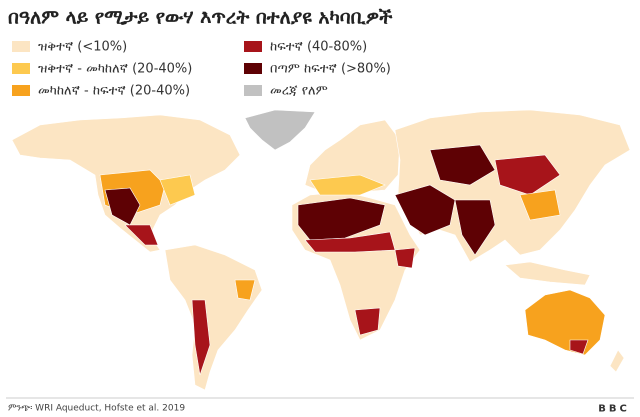  What do you see at coordinates (527, 175) in the screenshot?
I see `china-north-stress` at bounding box center [527, 175].